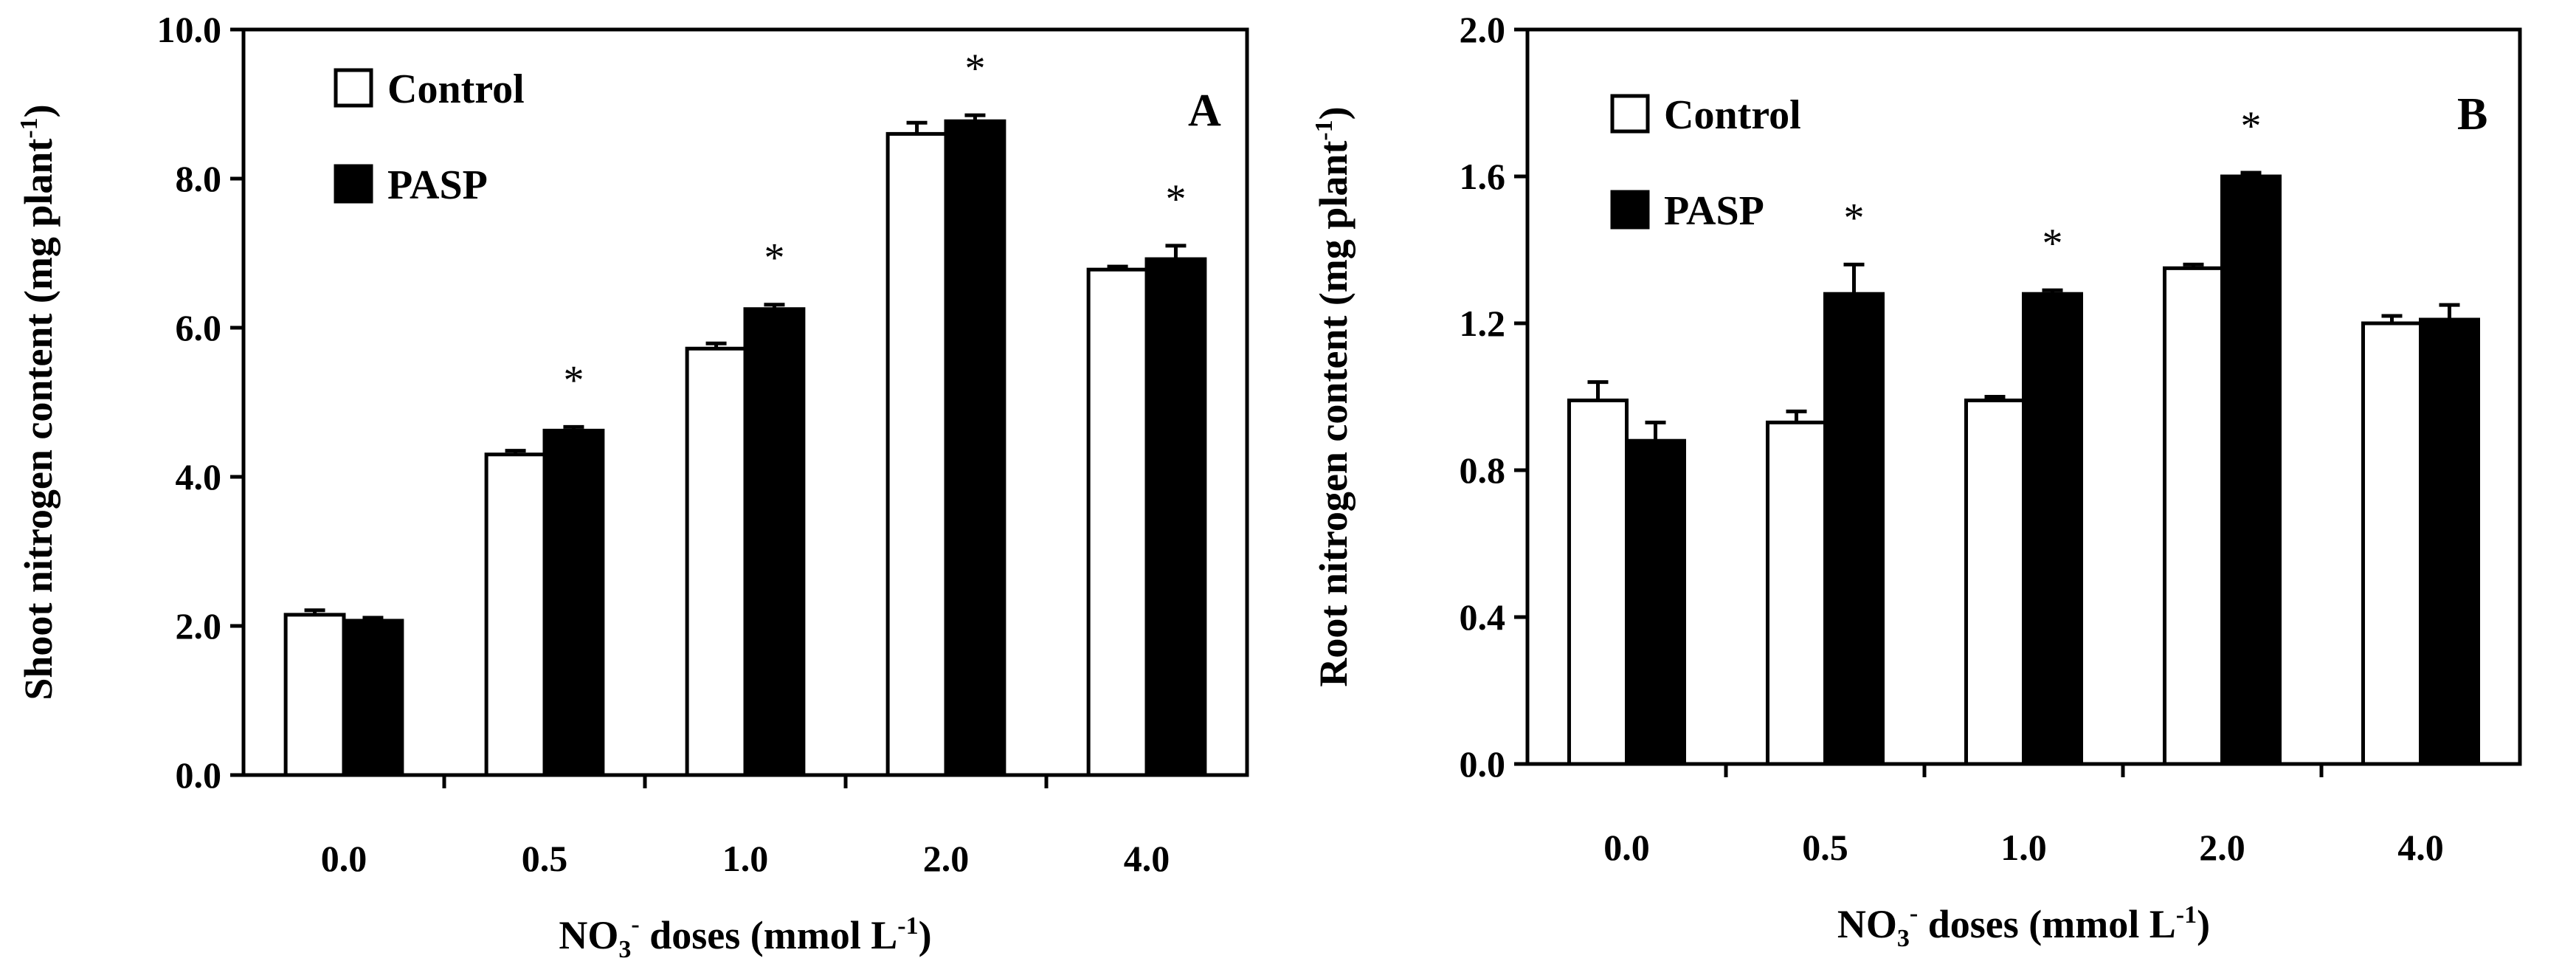 This screenshot has height=964, width=2576. I want to click on y-tick-label: 6.0, so click(199, 327).